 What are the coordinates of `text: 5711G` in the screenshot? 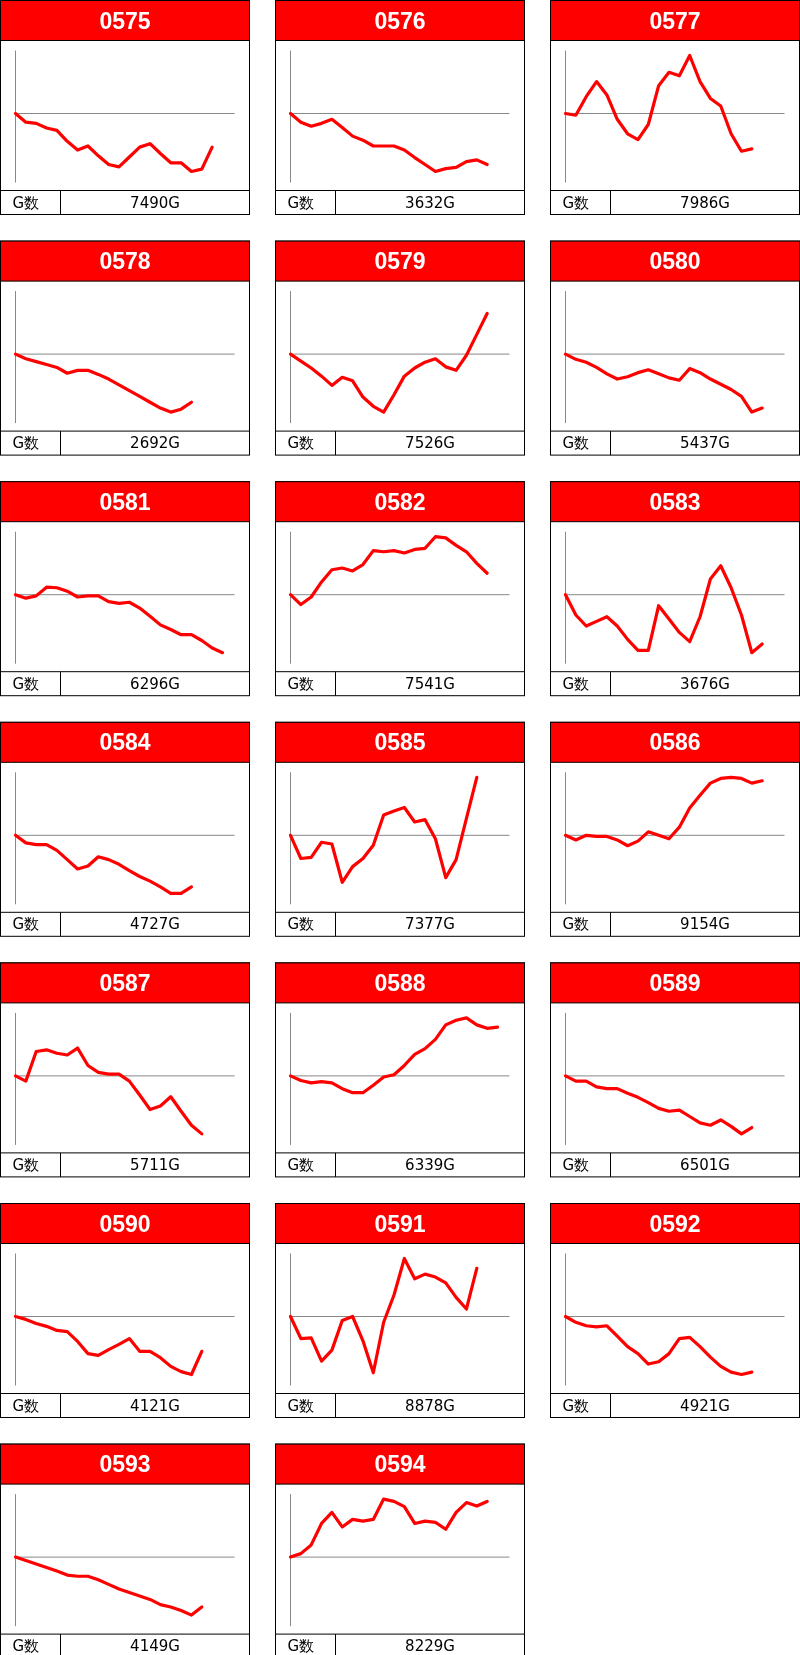 It's located at (155, 1164).